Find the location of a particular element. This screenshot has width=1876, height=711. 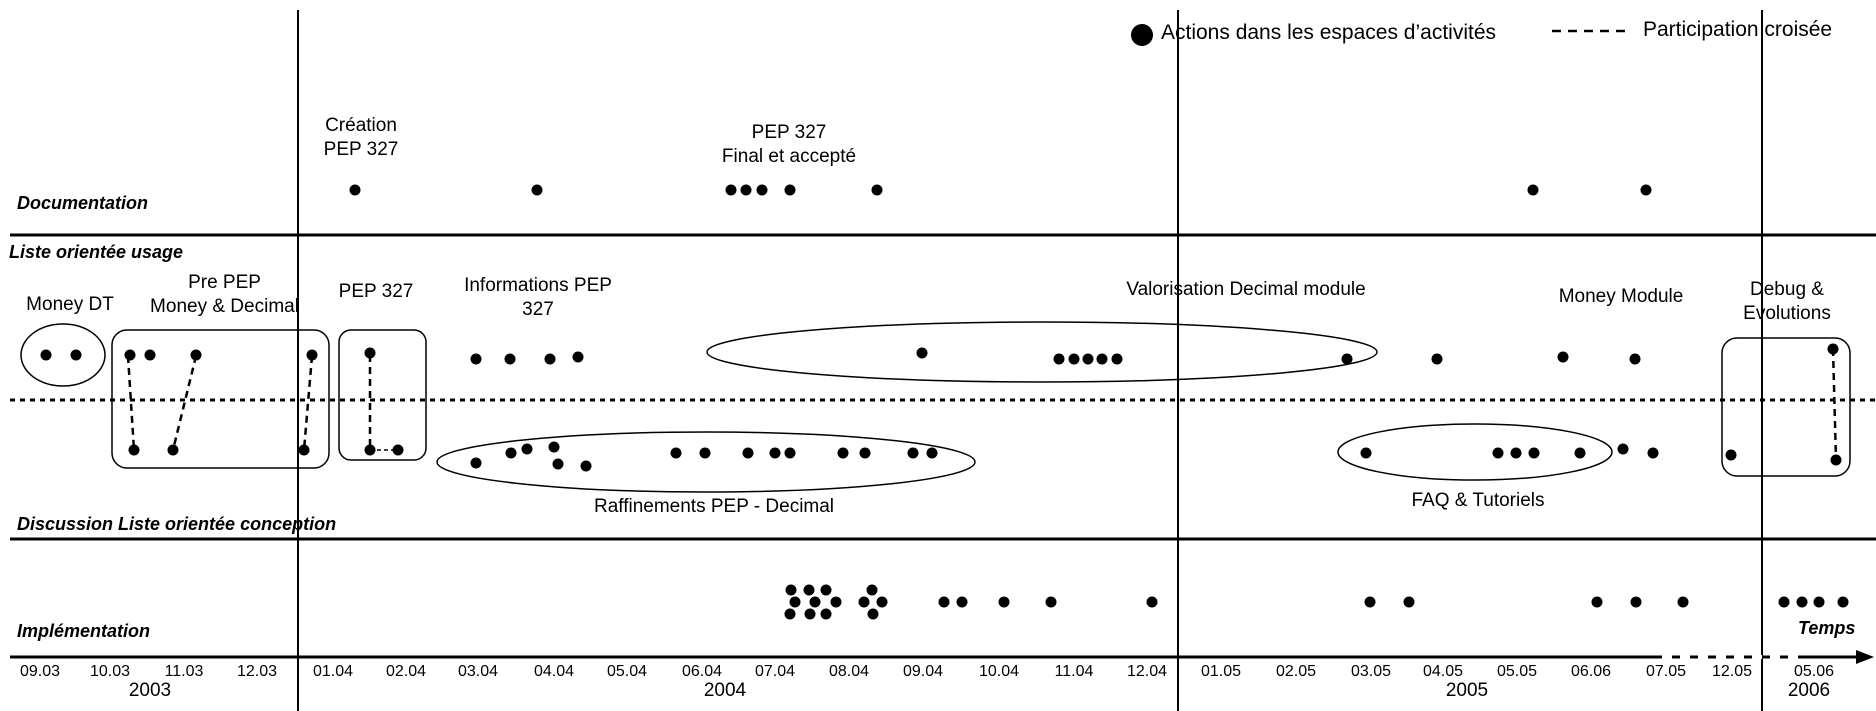

debug-group is located at coordinates (1786, 407).